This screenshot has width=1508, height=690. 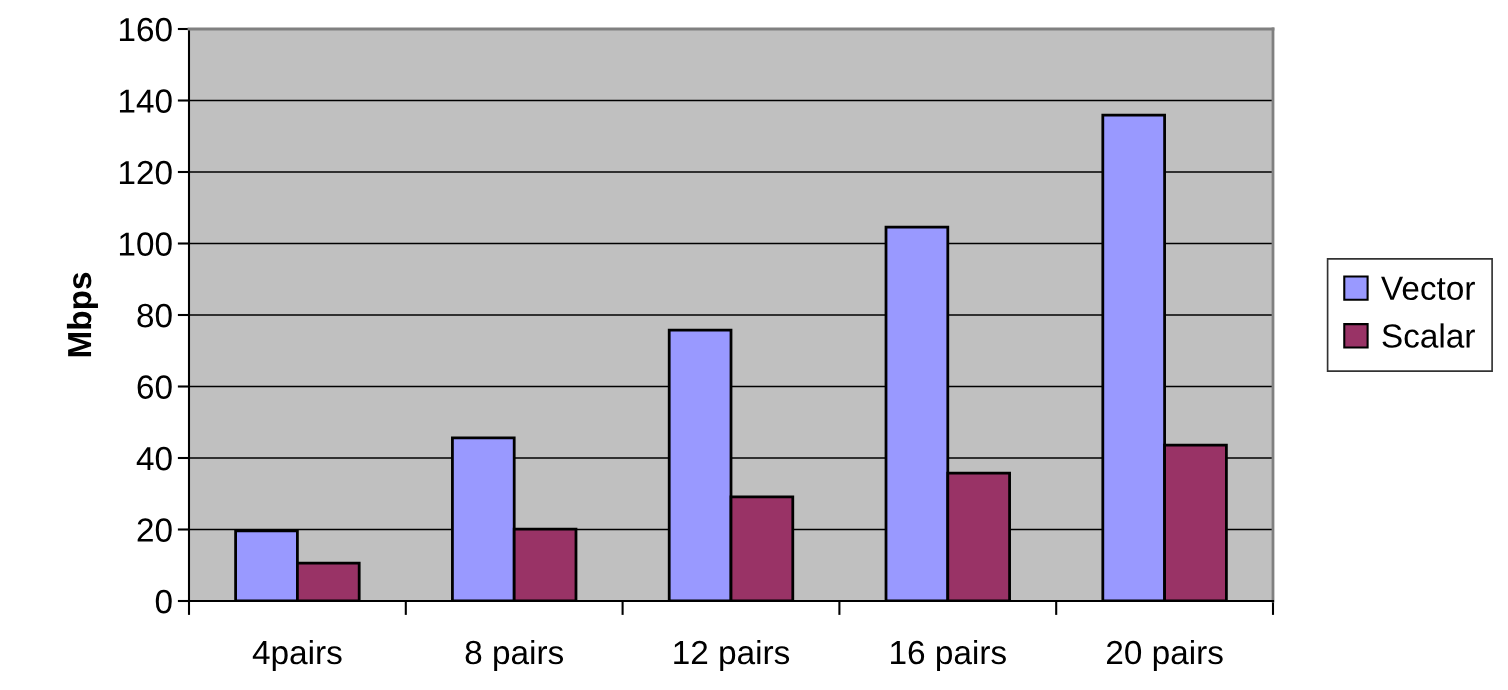 What do you see at coordinates (948, 655) in the screenshot?
I see `x-tick-label: 16 pairs` at bounding box center [948, 655].